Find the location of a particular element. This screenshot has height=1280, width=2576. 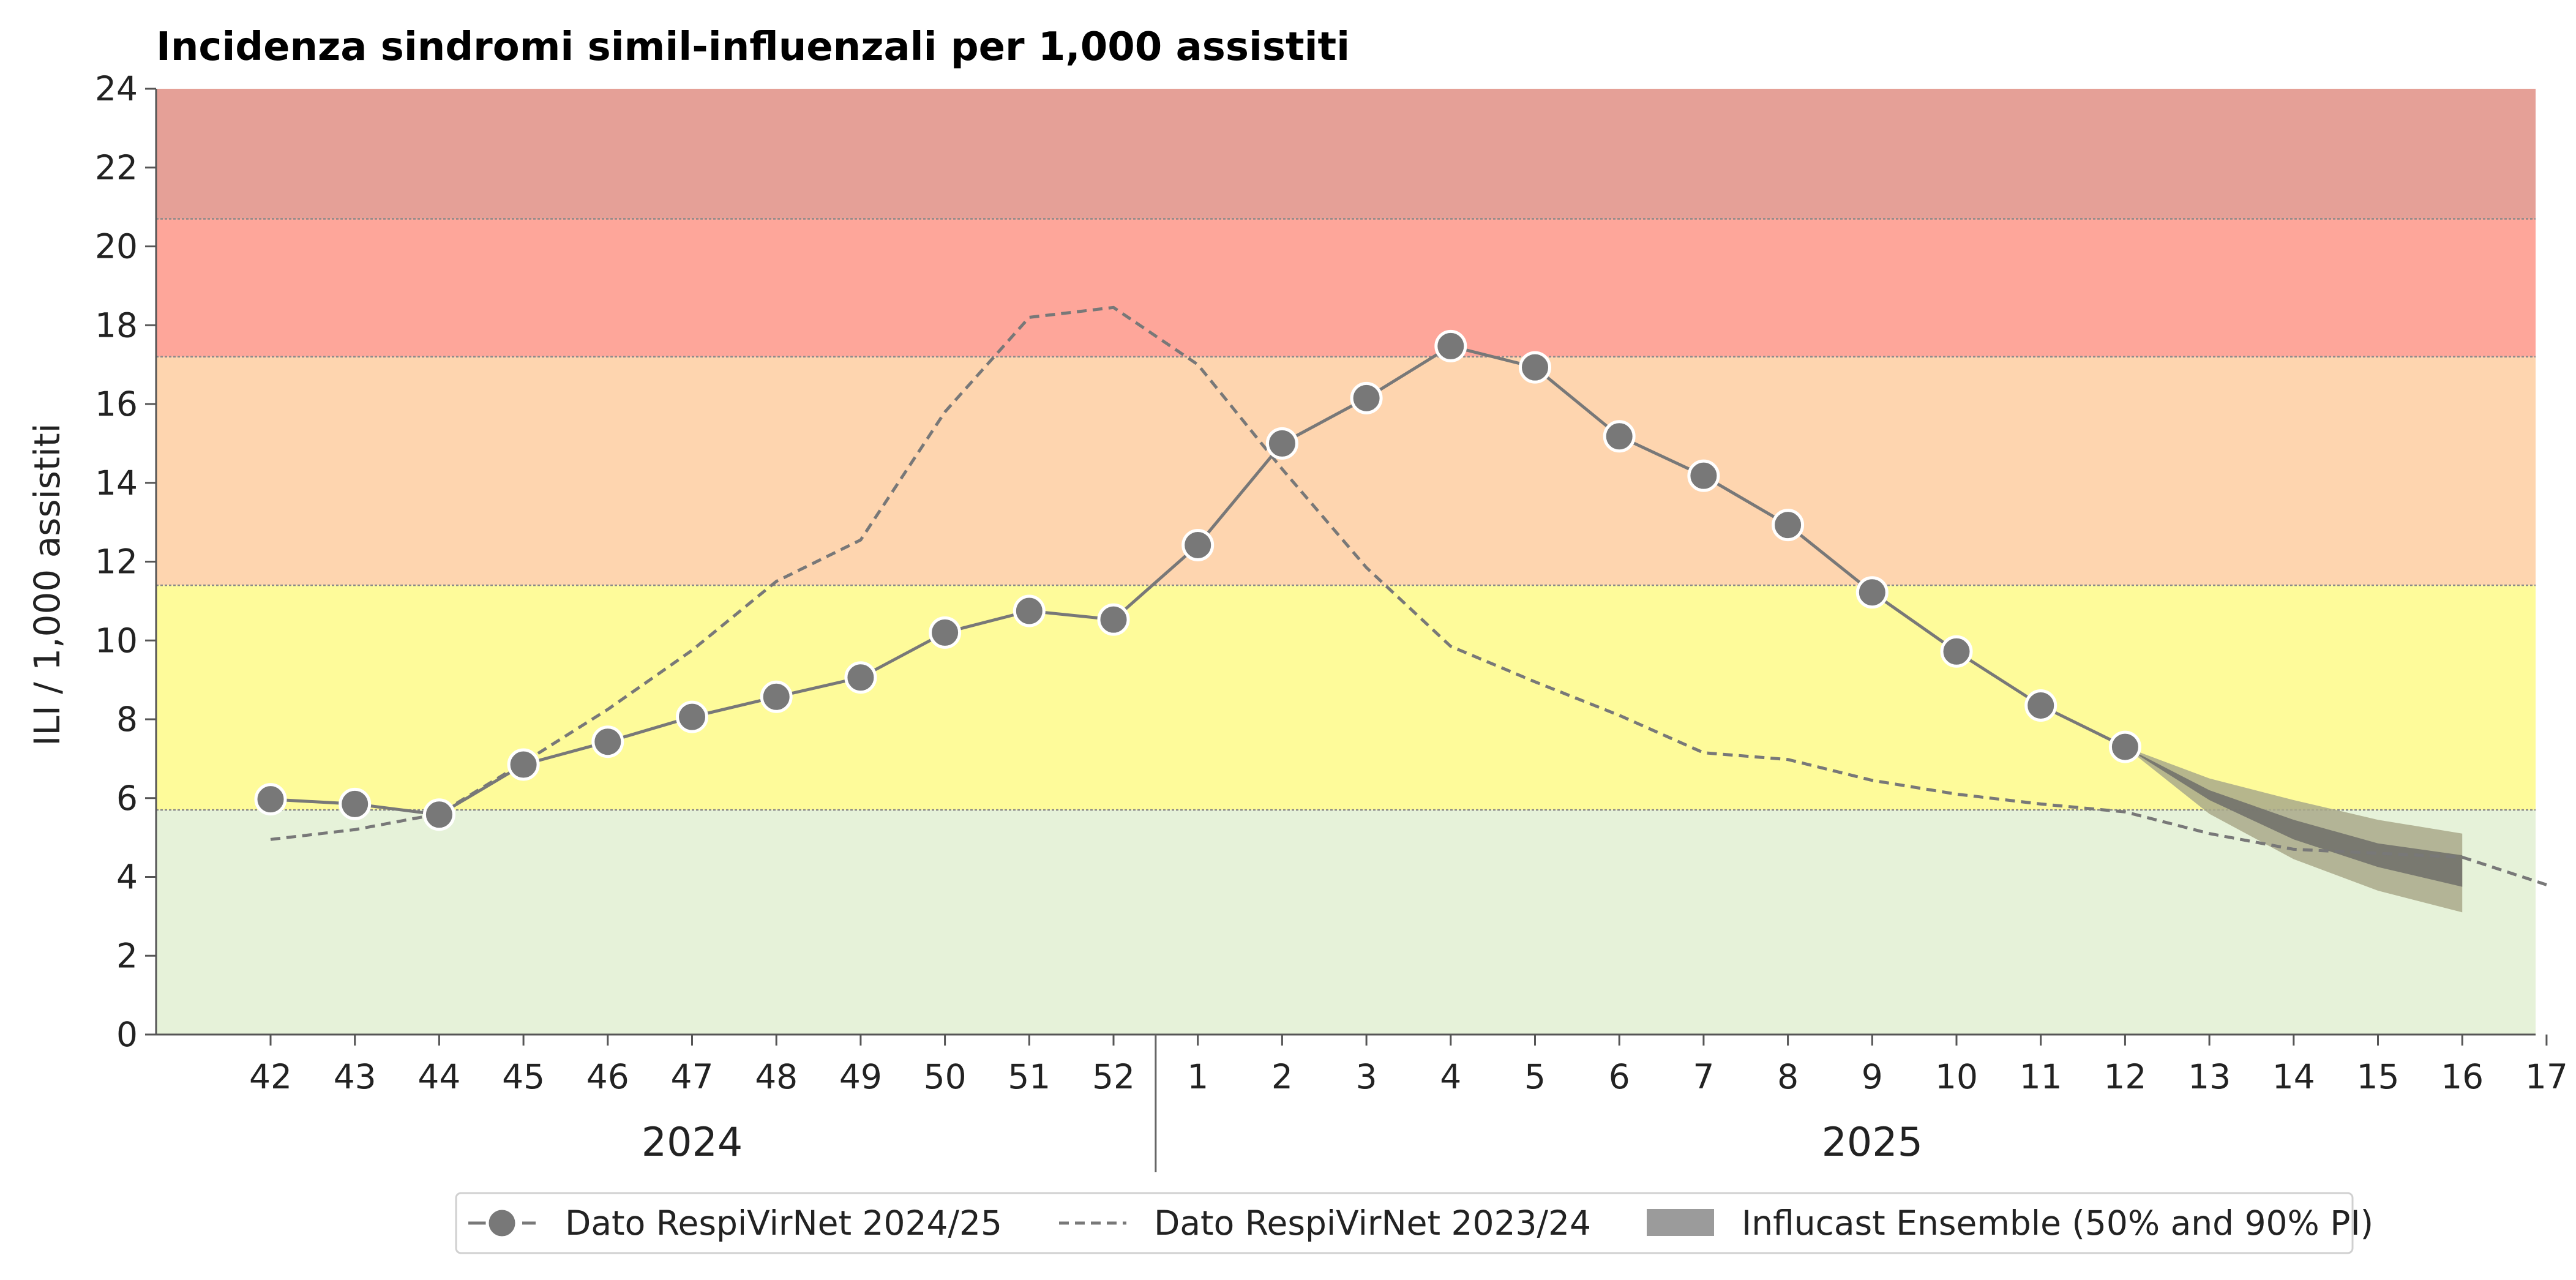

x-tick-label: 50 is located at coordinates (946, 1076).